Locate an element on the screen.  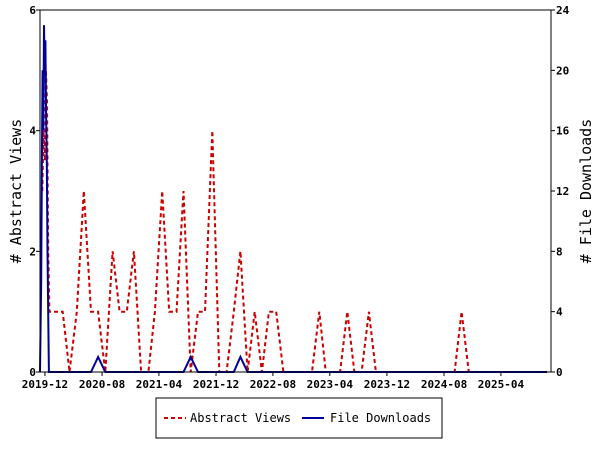
x-tick-label: 2024-08 is located at coordinates (444, 384).